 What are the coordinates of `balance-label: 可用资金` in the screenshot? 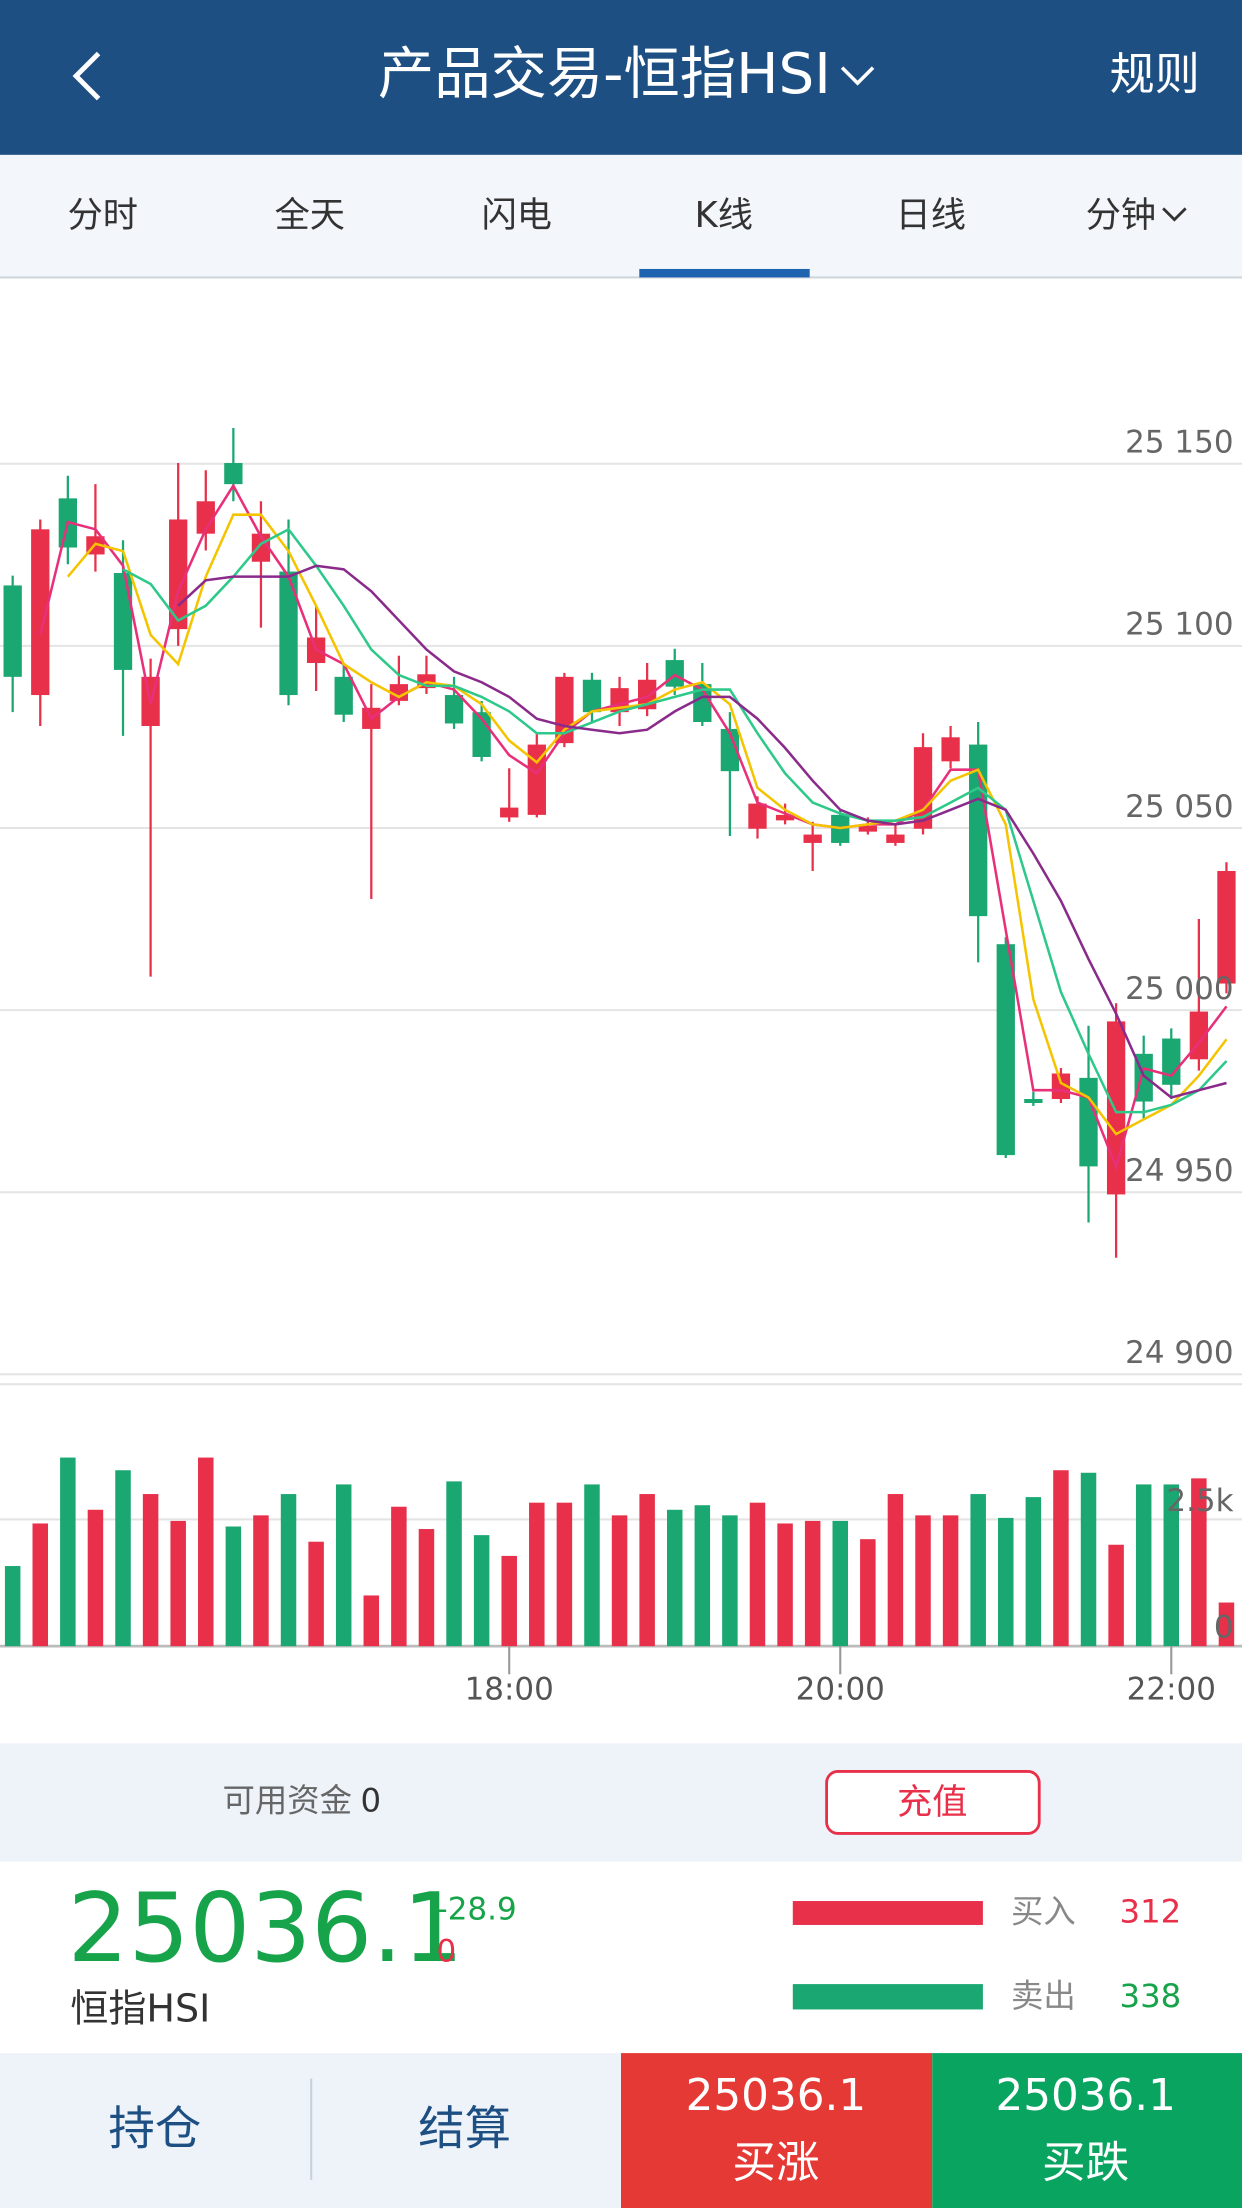 It's located at (287, 1800).